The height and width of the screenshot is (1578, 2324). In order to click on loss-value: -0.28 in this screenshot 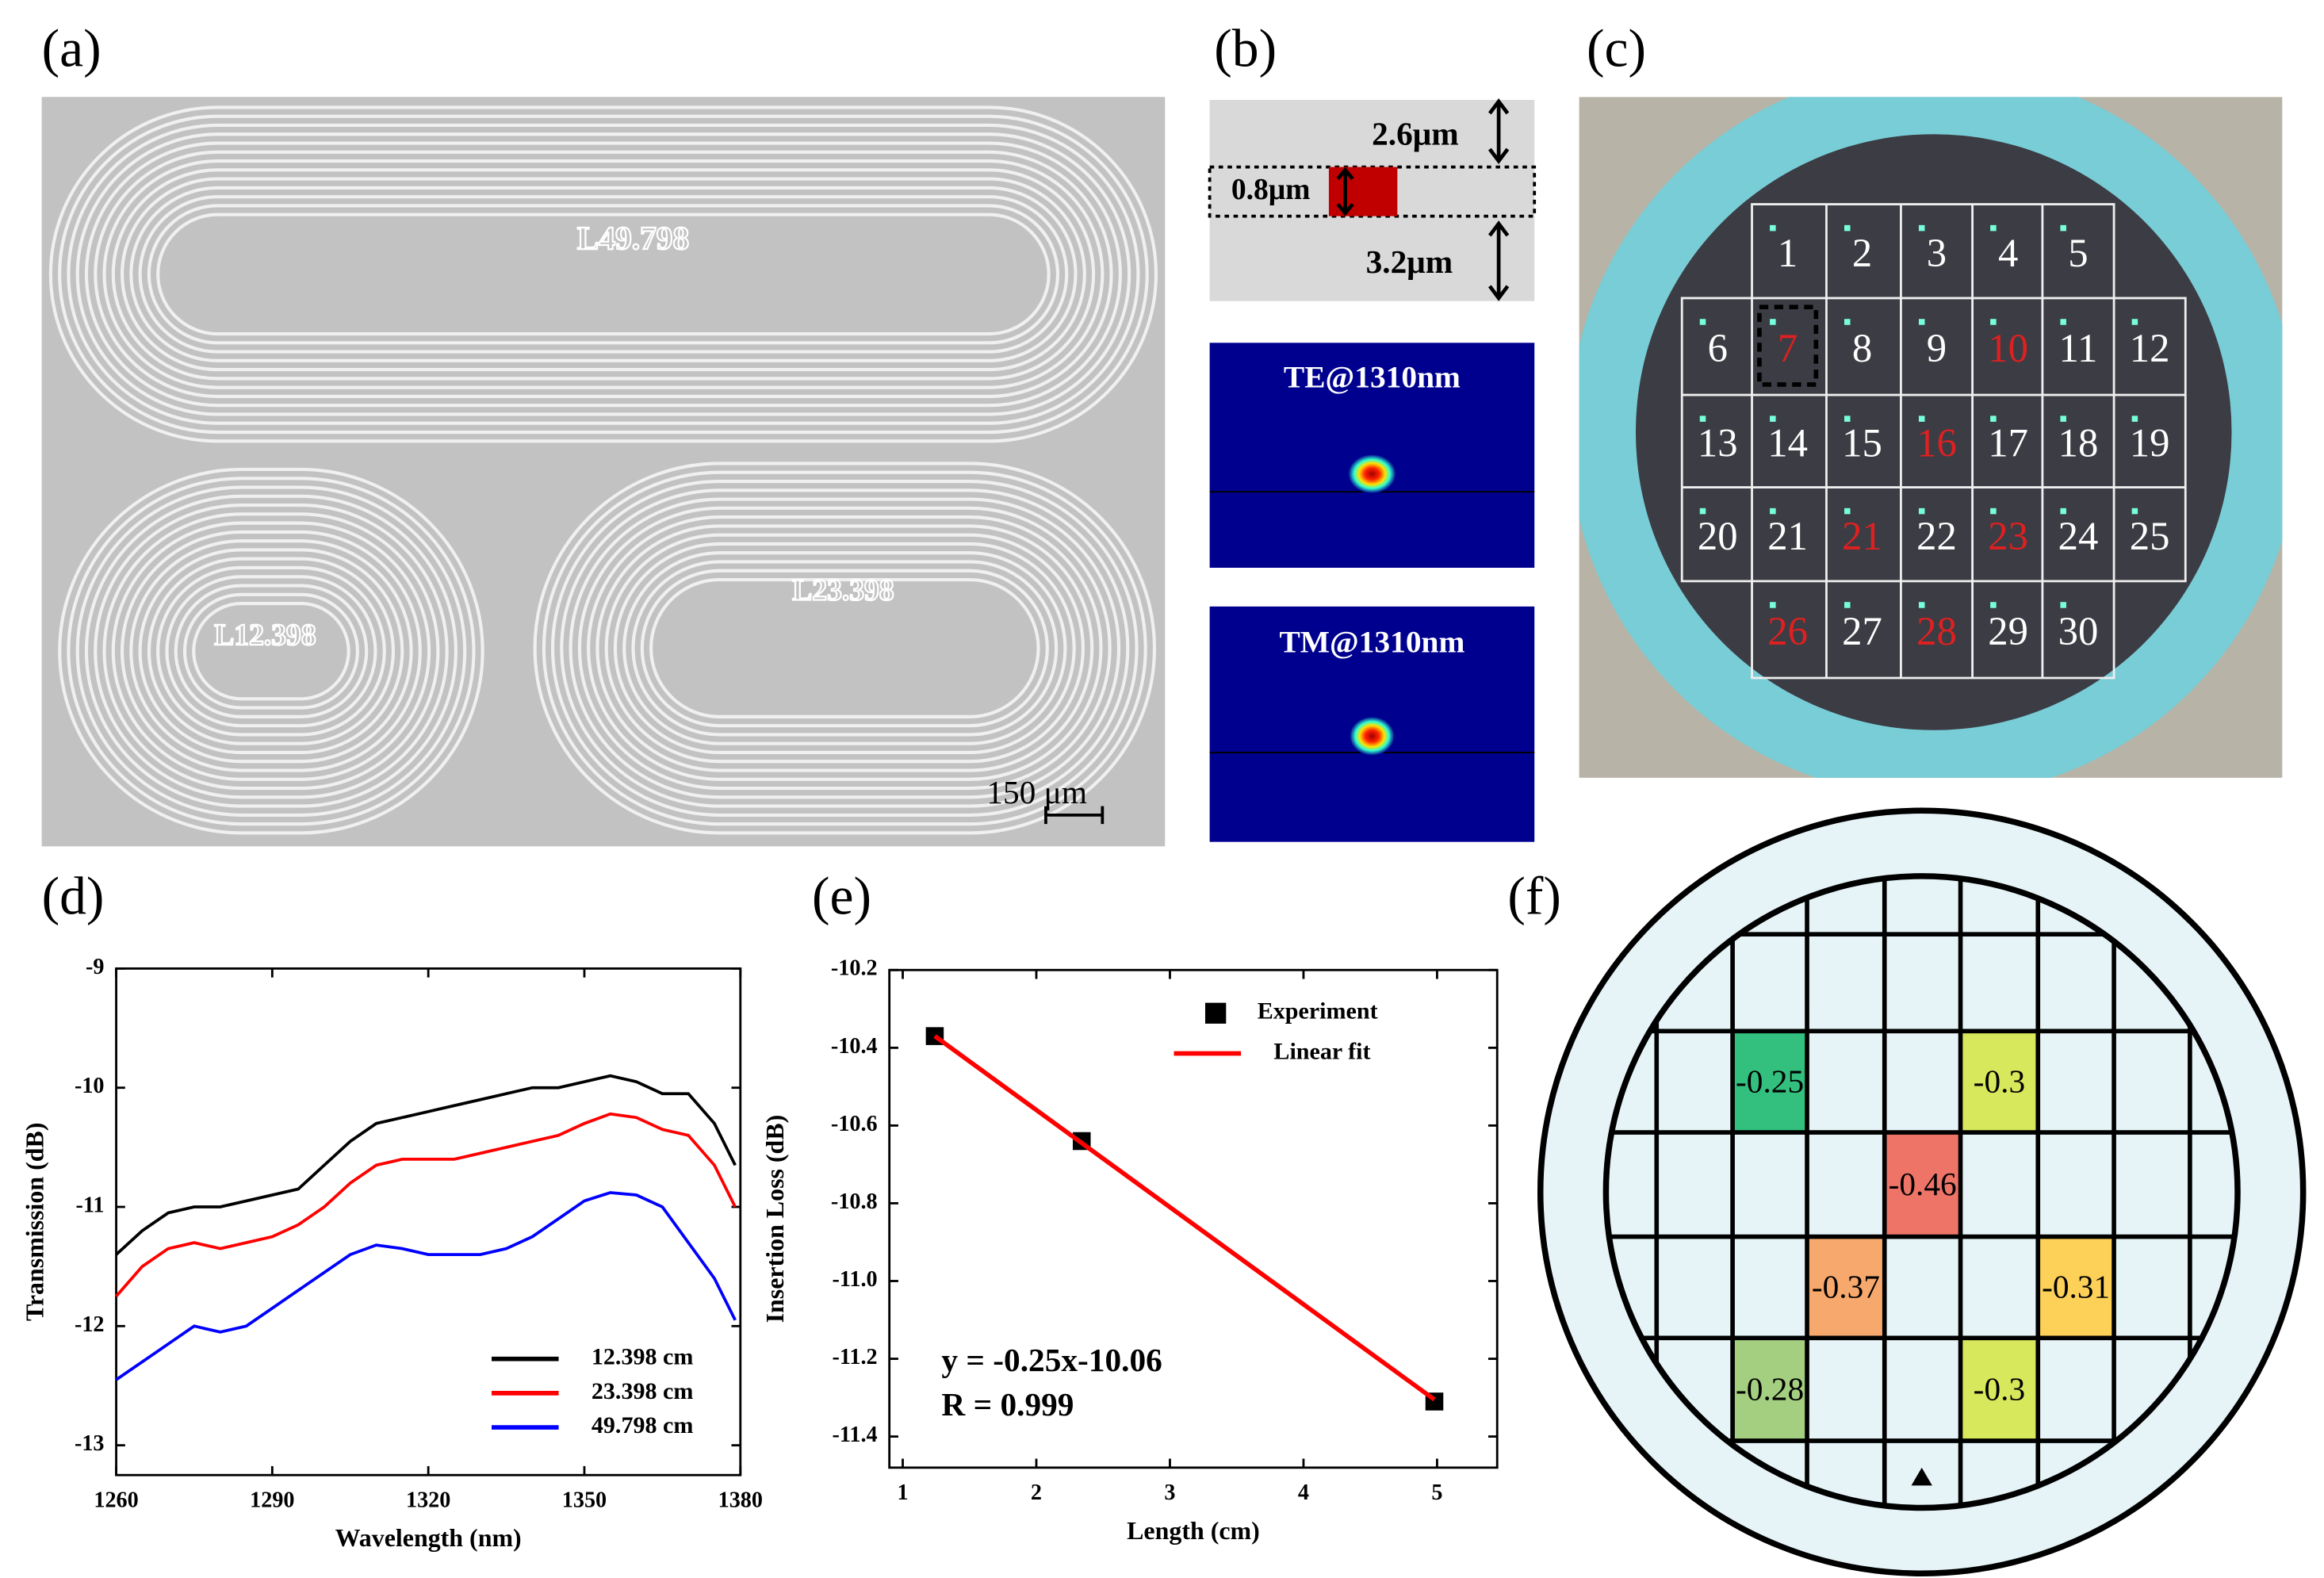, I will do `click(1770, 1388)`.